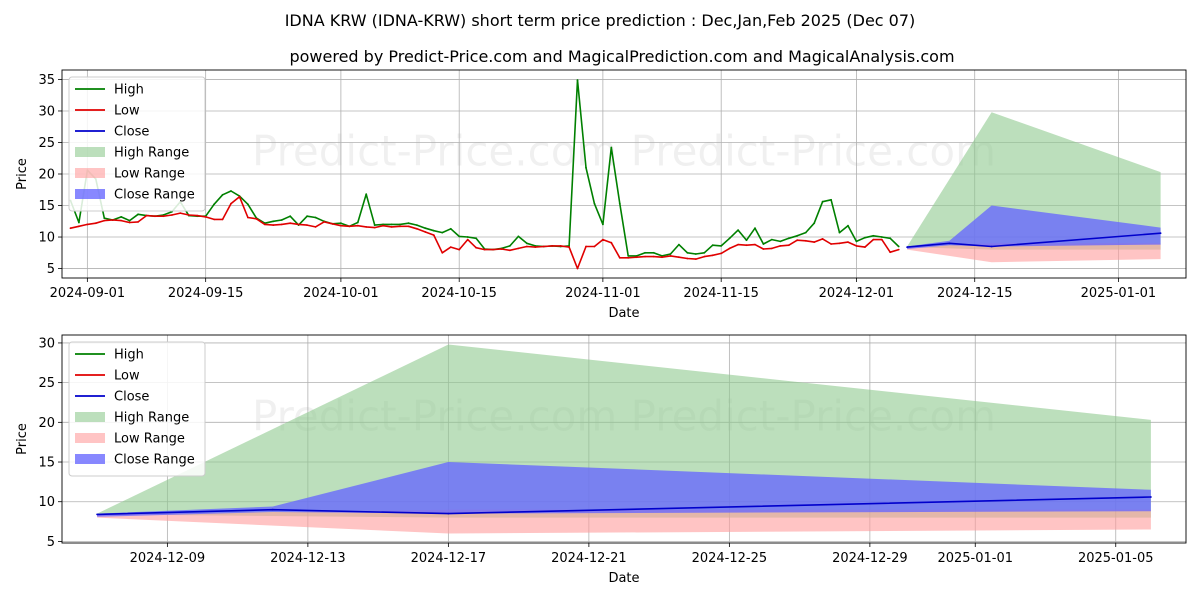  What do you see at coordinates (149, 439) in the screenshot?
I see `legend-label: Low Range` at bounding box center [149, 439].